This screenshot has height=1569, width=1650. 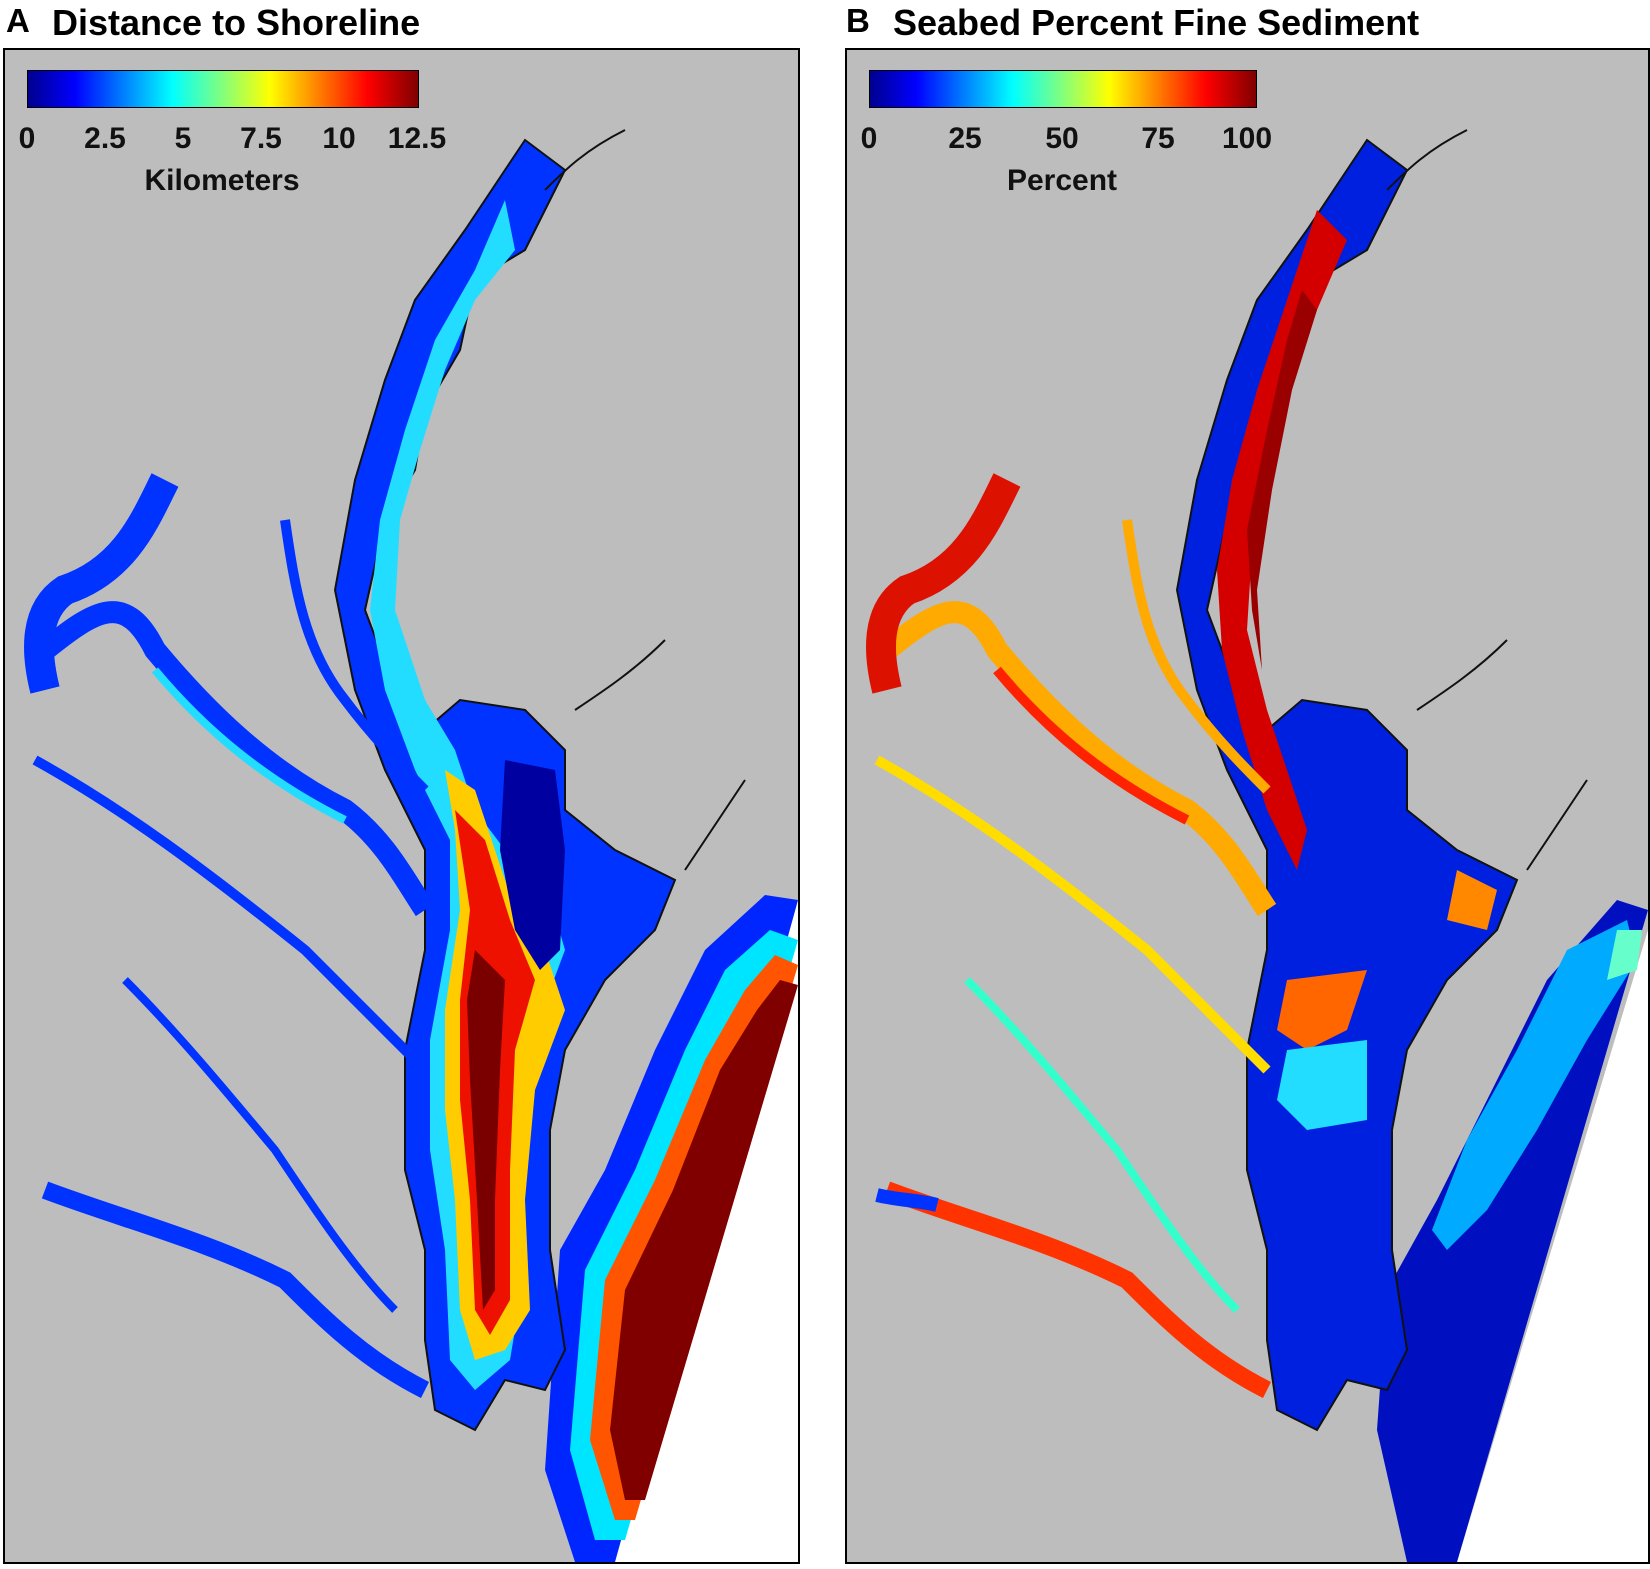 I want to click on colorbar-b-unit: Percent, so click(x=1062, y=180).